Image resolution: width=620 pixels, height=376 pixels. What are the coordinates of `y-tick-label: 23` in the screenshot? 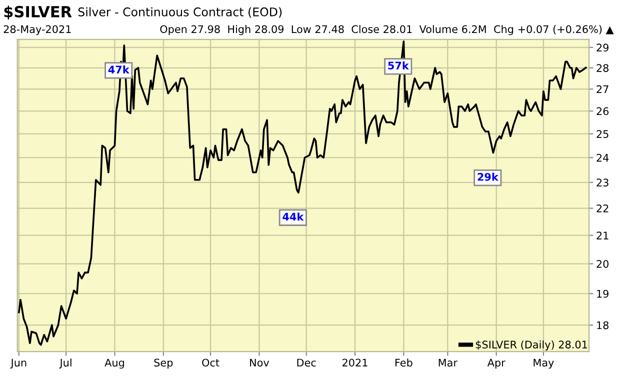 It's located at (602, 182).